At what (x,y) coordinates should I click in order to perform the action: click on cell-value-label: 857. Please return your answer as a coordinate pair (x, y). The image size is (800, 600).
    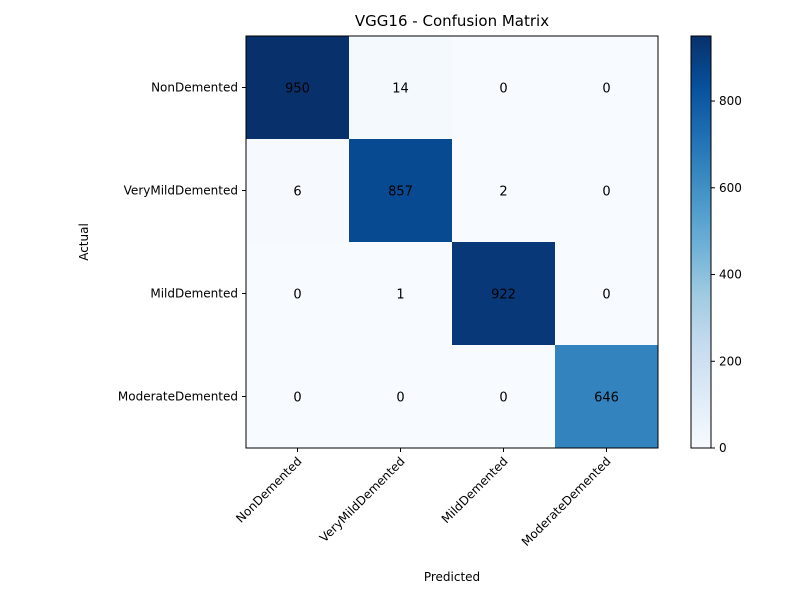
    Looking at the image, I should click on (400, 192).